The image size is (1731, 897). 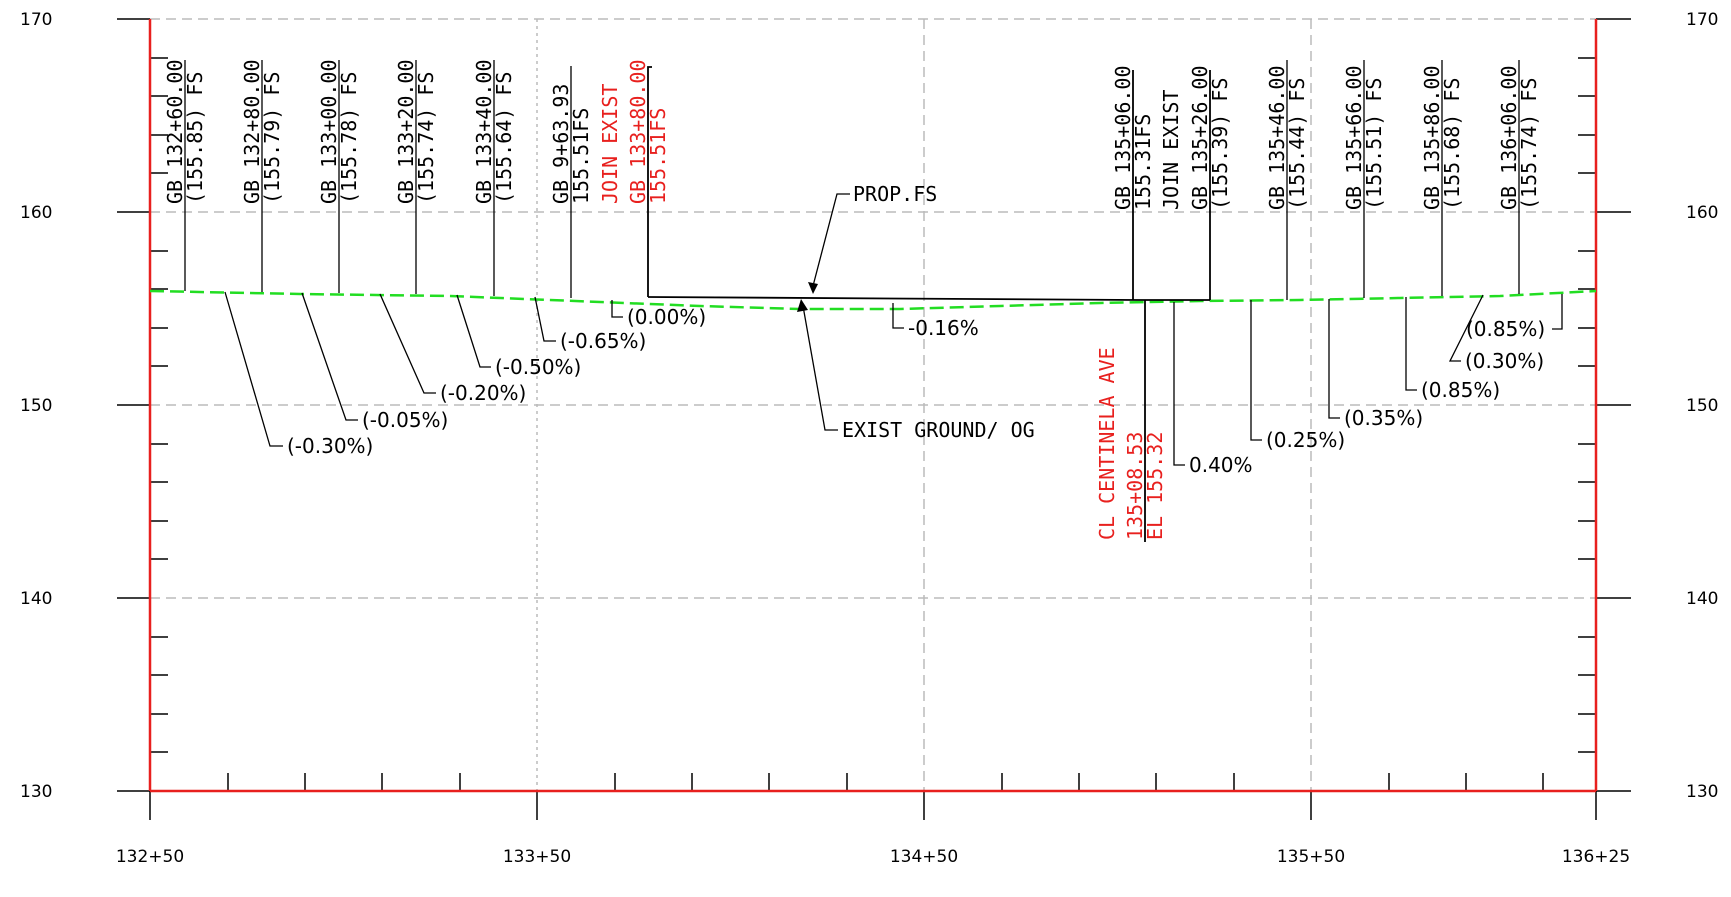 I want to click on gb-label-3: GB 133+00.00, so click(x=329, y=132).